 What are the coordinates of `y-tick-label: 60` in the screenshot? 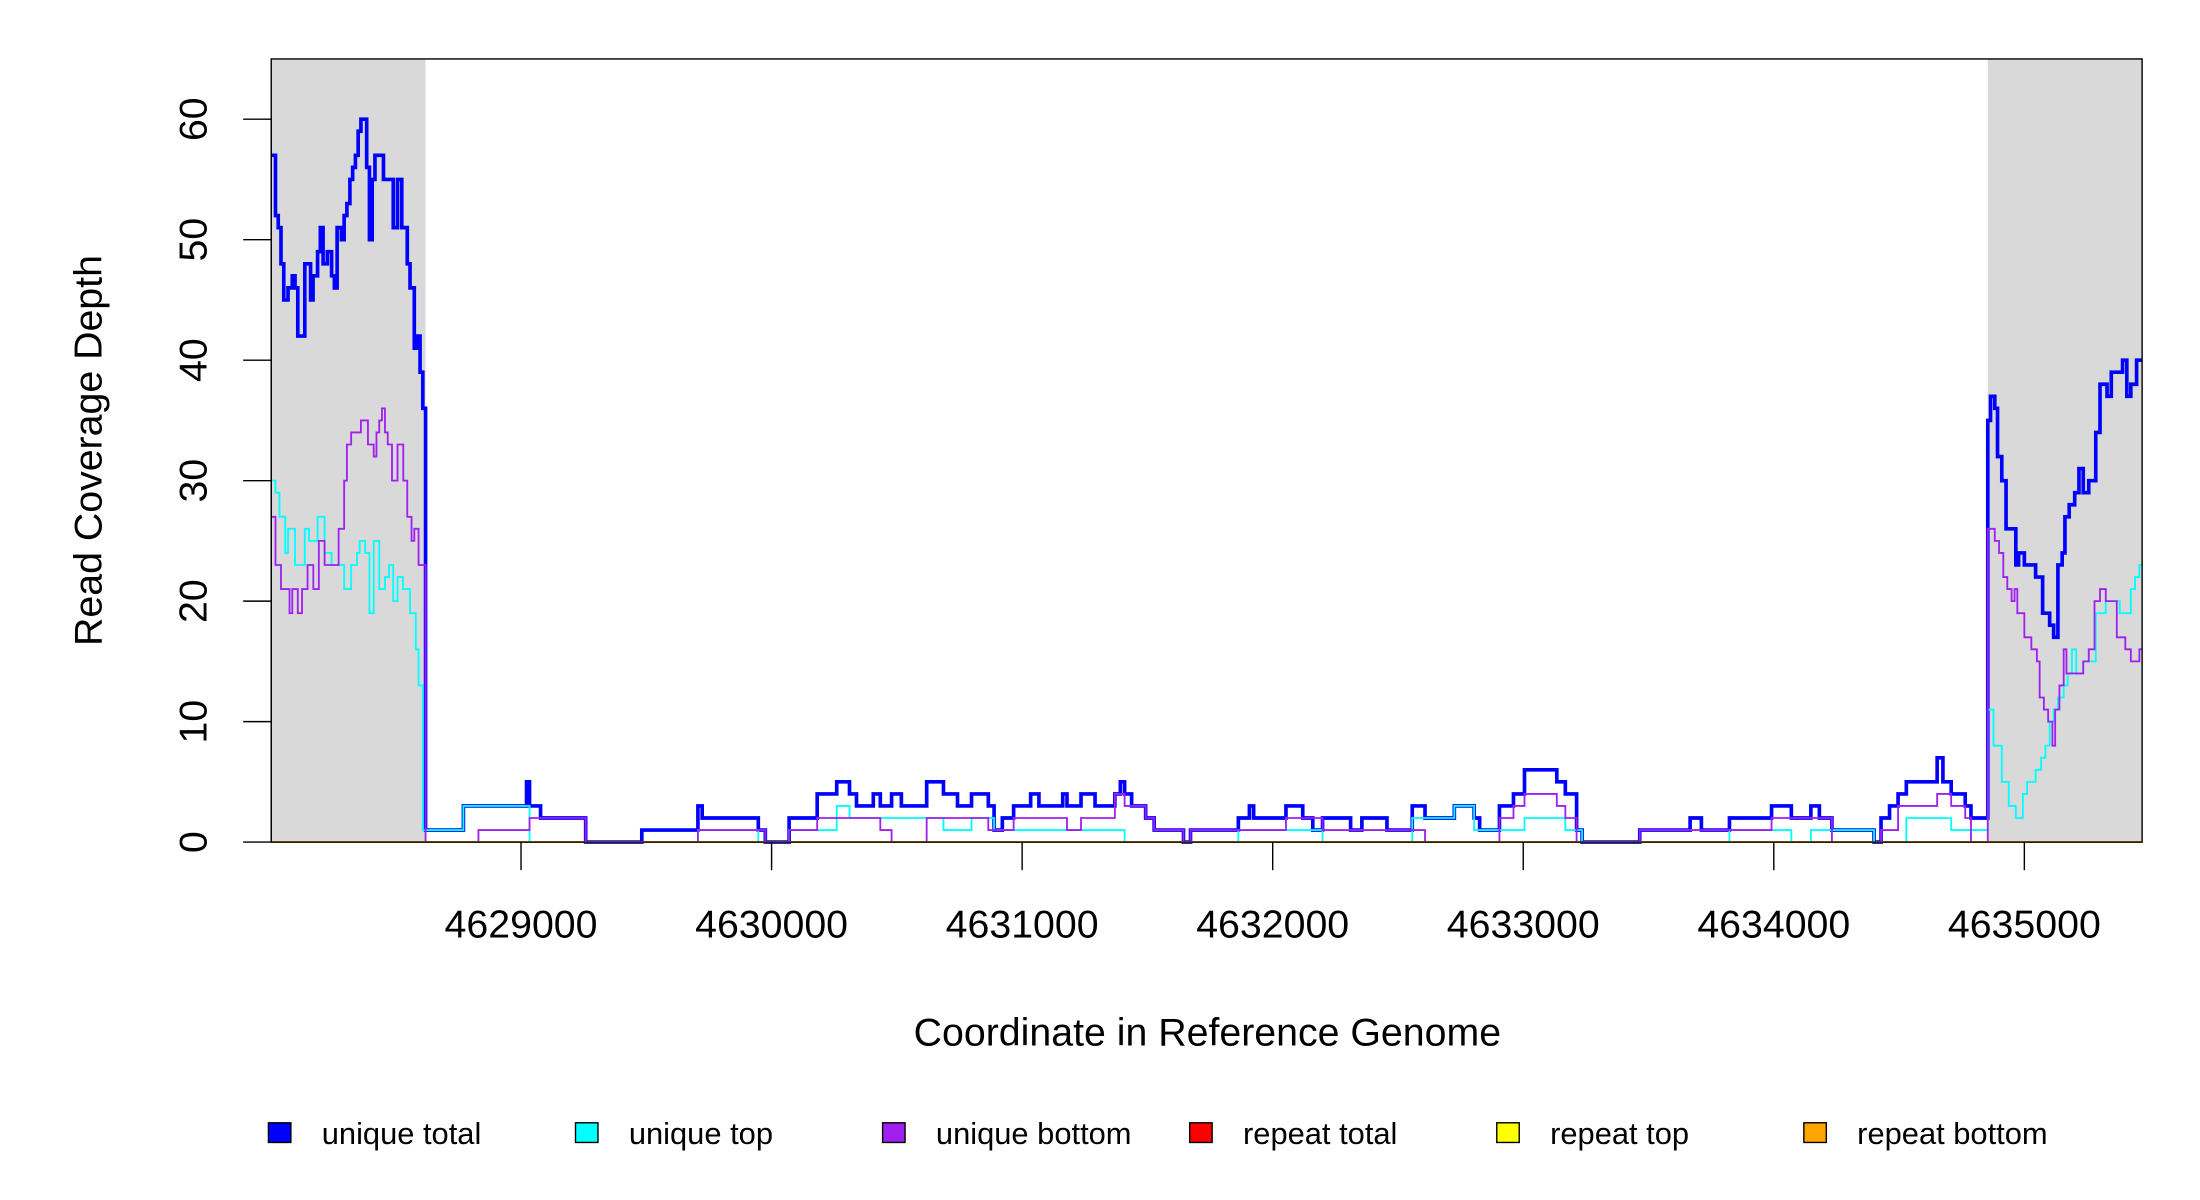 It's located at (194, 119).